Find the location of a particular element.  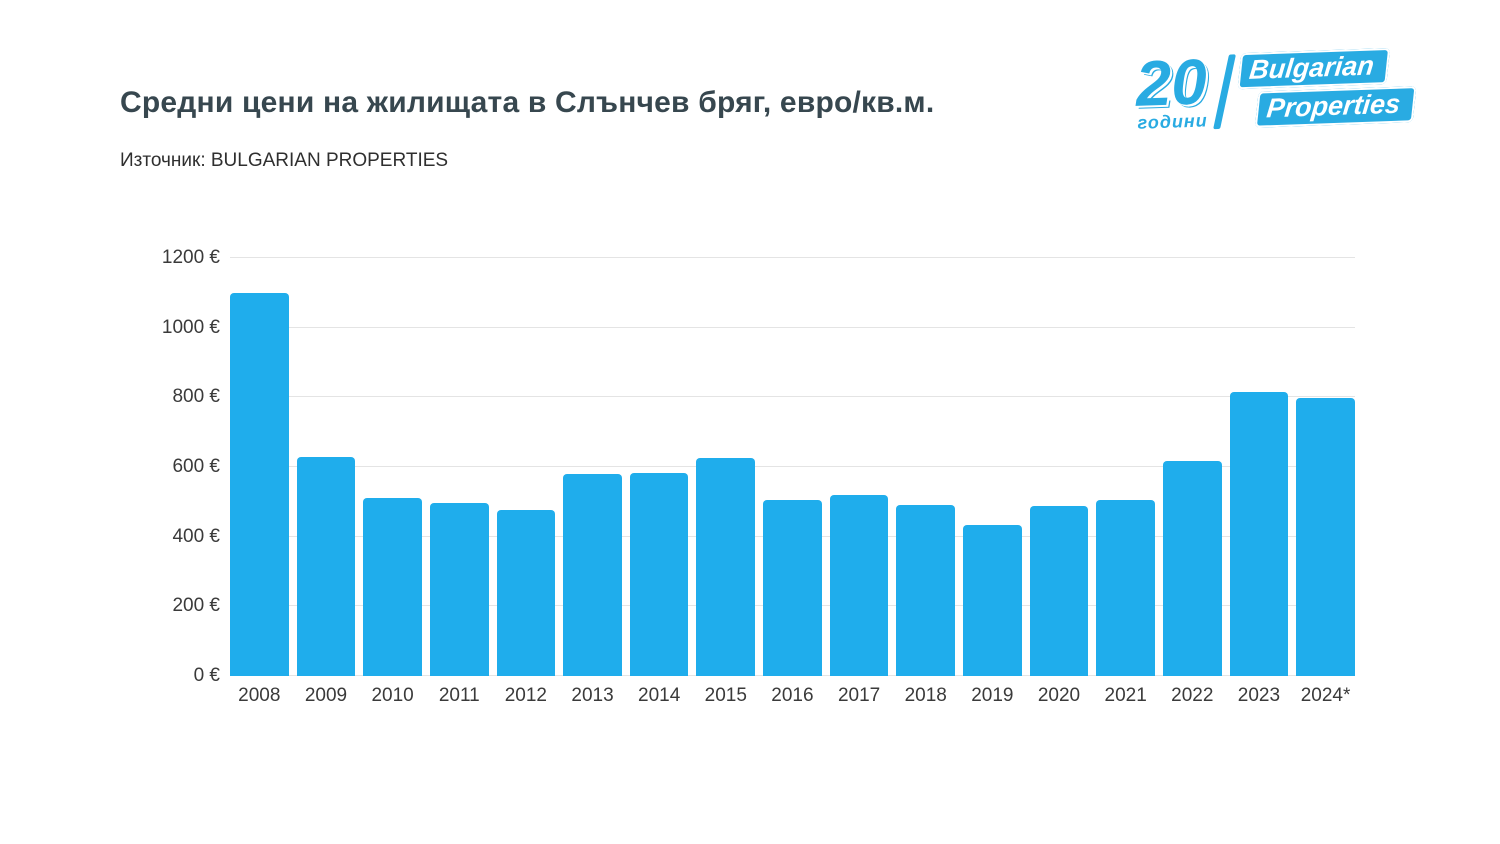

y-axis-tick-label: 1200 € is located at coordinates (190, 257).